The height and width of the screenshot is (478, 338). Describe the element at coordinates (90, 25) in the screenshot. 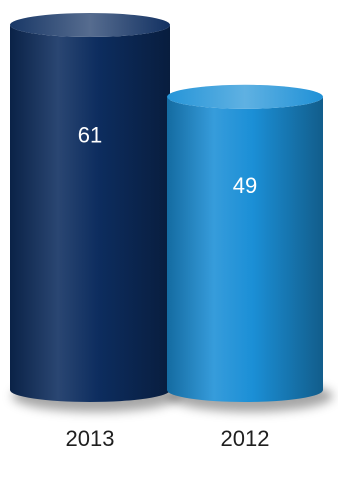

I see `bar-top-2013` at that location.